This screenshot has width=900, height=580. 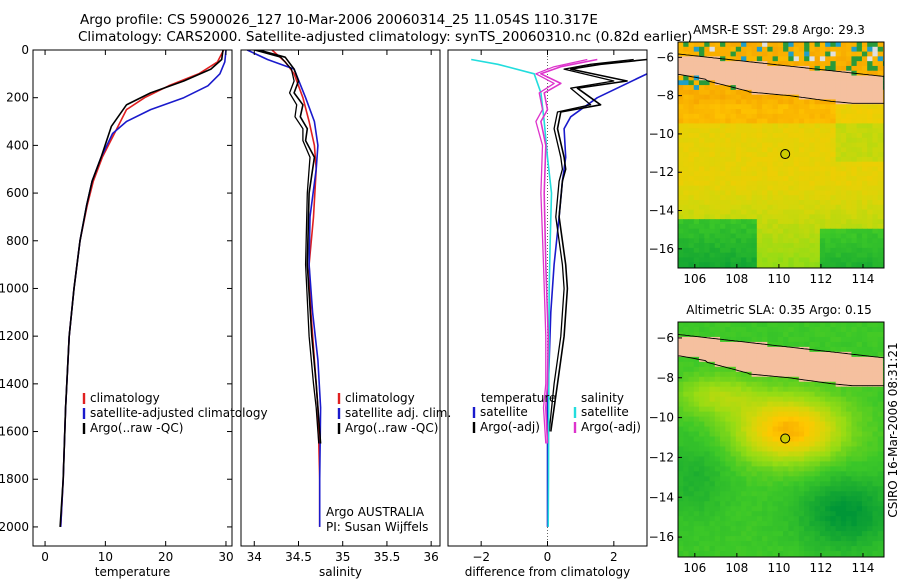 What do you see at coordinates (778, 568) in the screenshot?
I see `sla-map-xtick-label: 110` at bounding box center [778, 568].